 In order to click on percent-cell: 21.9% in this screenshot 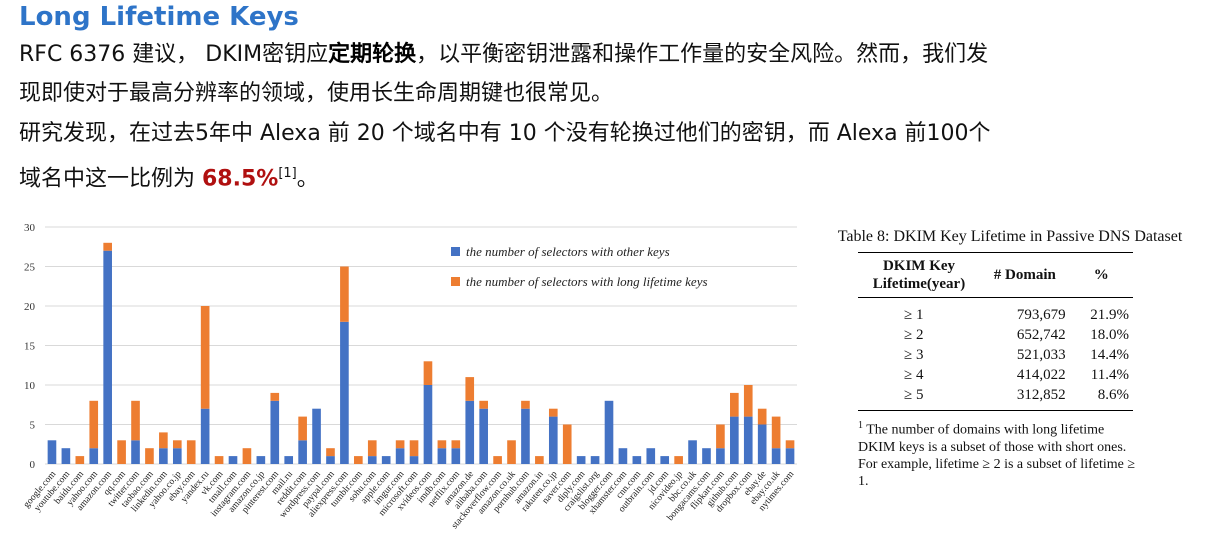, I will do `click(1109, 315)`.